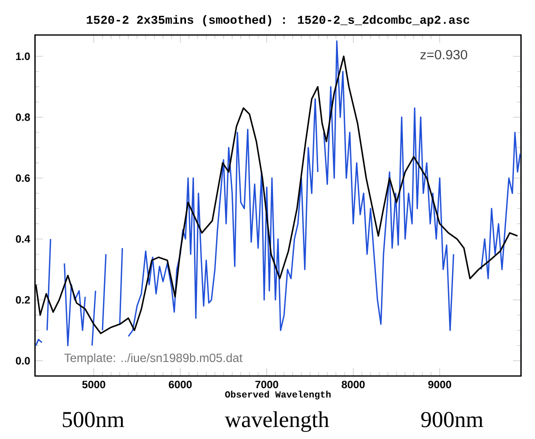 Image resolution: width=535 pixels, height=439 pixels. Describe the element at coordinates (23, 117) in the screenshot. I see `y-tick-label: 0.8` at that location.